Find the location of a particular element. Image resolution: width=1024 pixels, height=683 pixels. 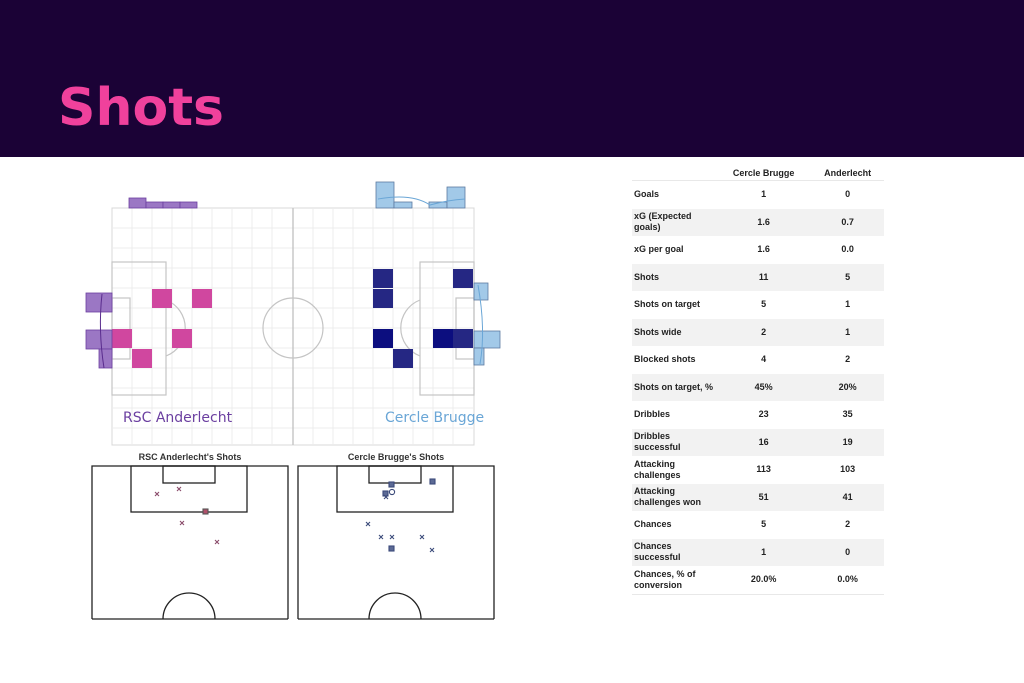

stats-header-blank is located at coordinates (674, 173).